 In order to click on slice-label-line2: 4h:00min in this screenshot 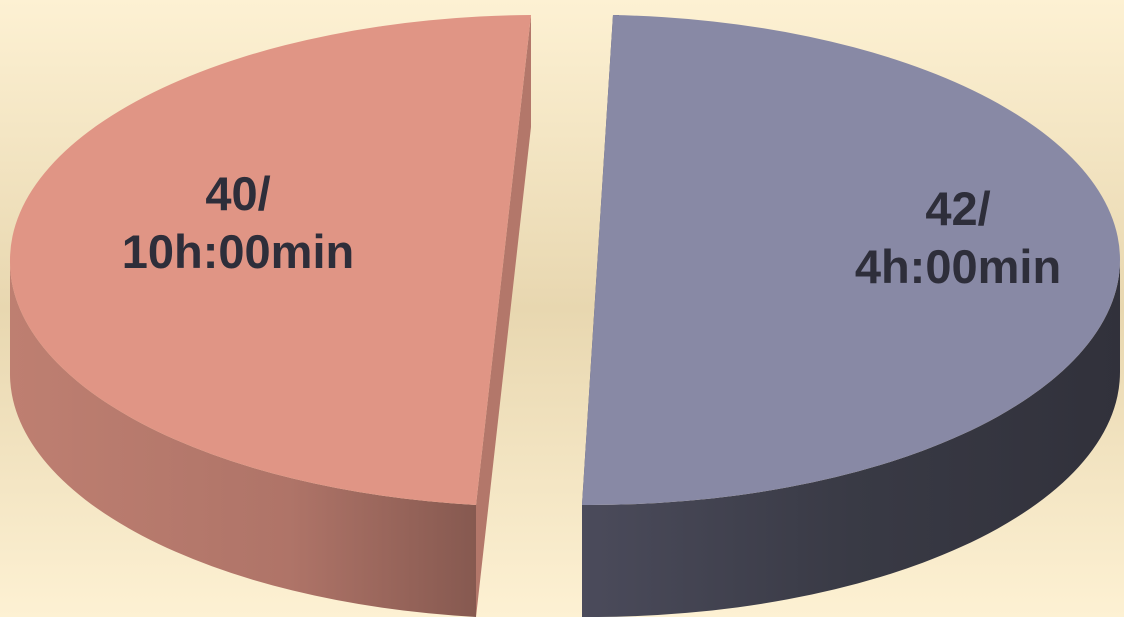, I will do `click(958, 266)`.